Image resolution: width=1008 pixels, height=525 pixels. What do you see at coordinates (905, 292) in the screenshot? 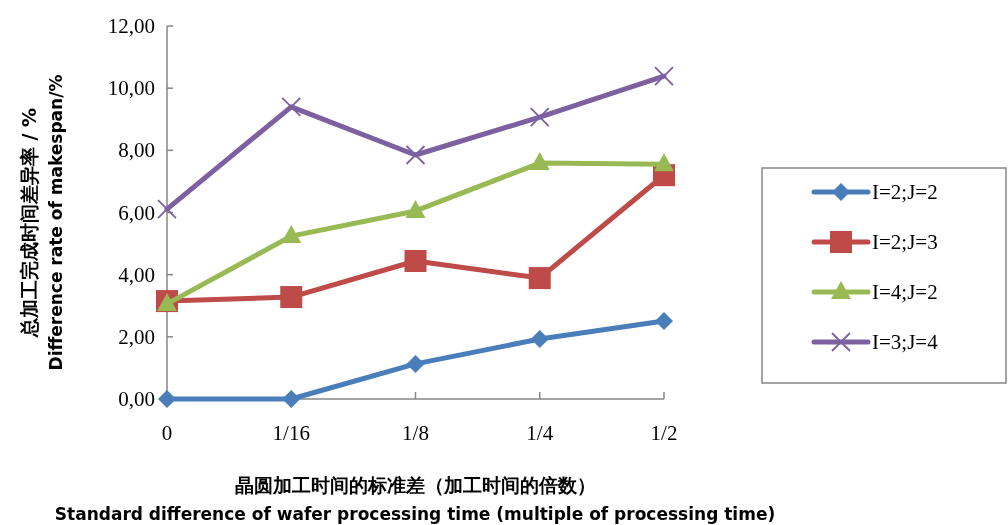
I see `legend-label: I=4;J=2` at bounding box center [905, 292].